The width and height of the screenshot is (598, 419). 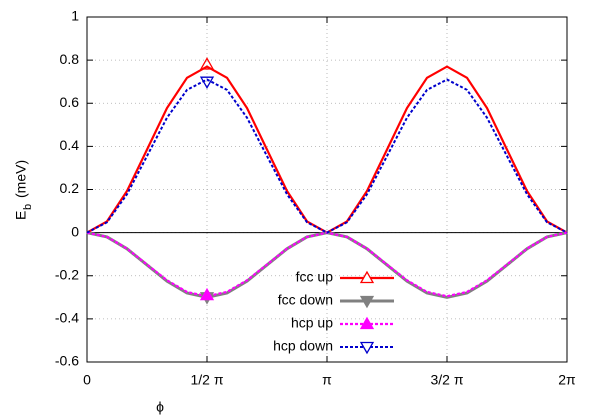 I want to click on x-tick-label: 1/2 π, so click(x=206, y=380).